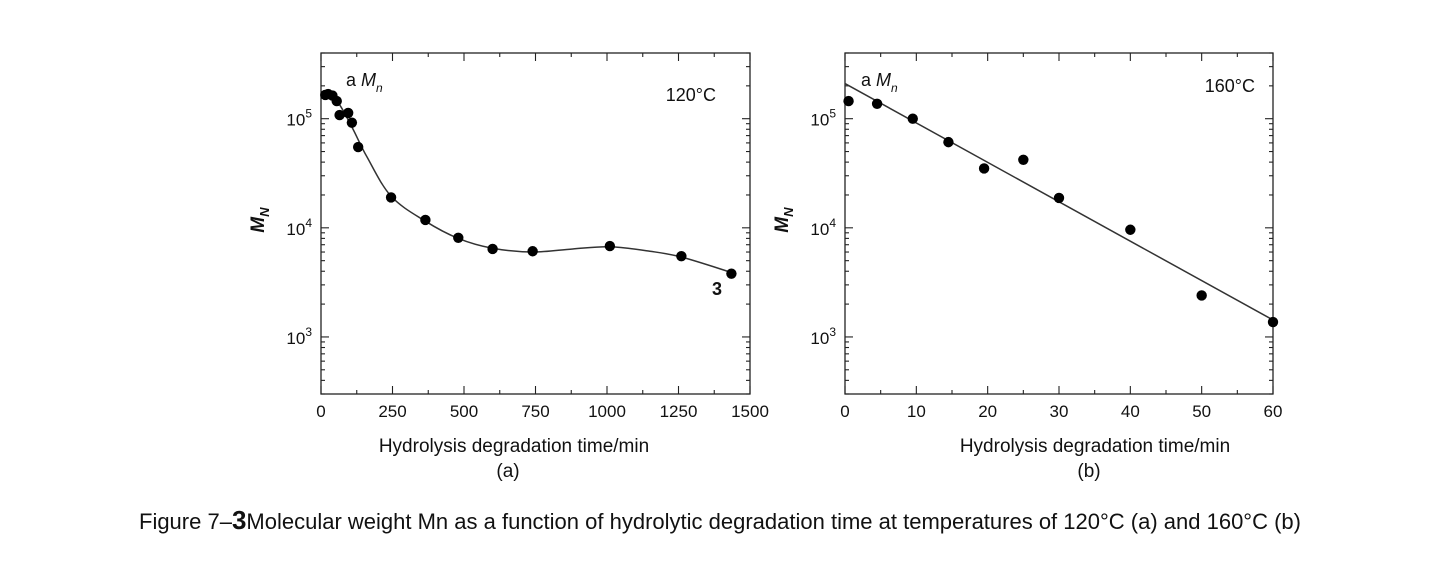 Image resolution: width=1441 pixels, height=568 pixels. I want to click on panel-label: (a), so click(507, 471).